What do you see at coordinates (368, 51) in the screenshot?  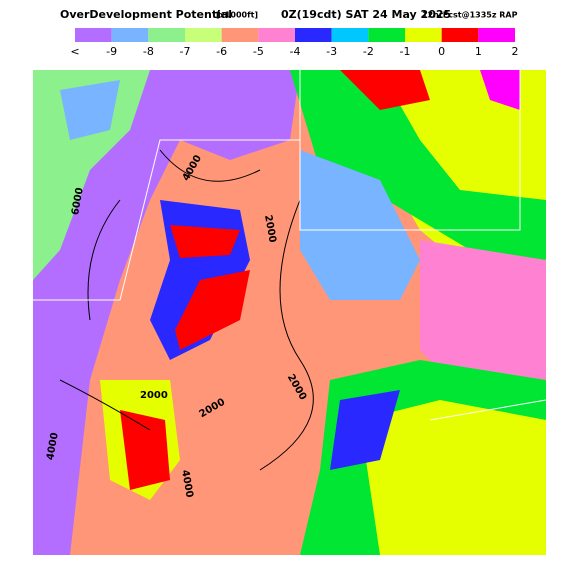 I see `colorbar-label: -2` at bounding box center [368, 51].